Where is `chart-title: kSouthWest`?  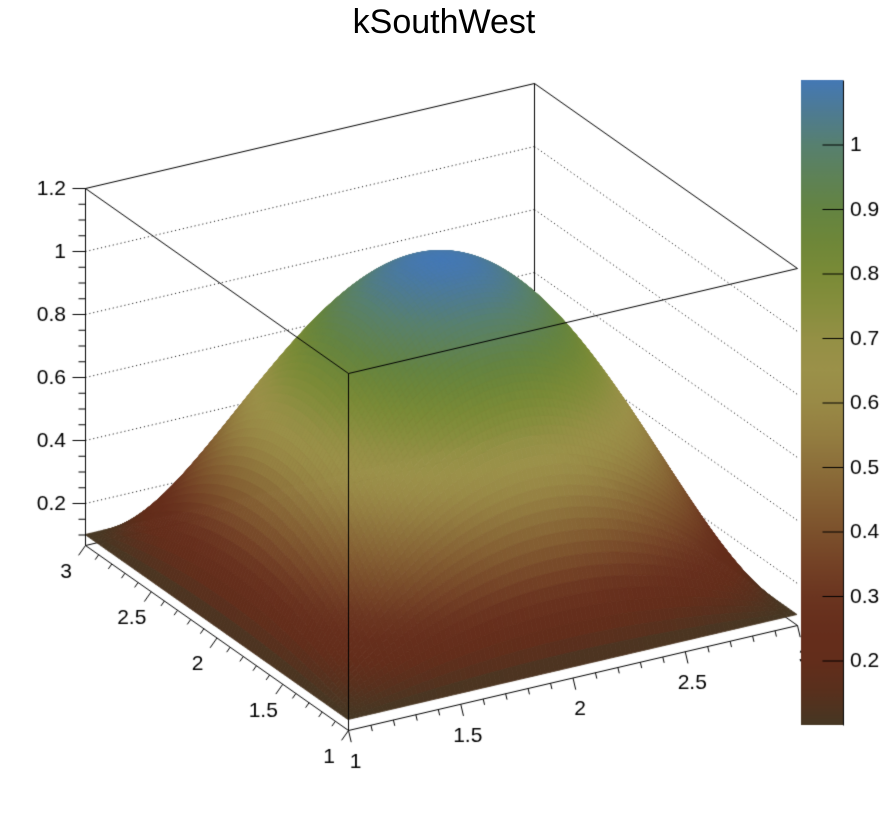 chart-title: kSouthWest is located at coordinates (444, 22).